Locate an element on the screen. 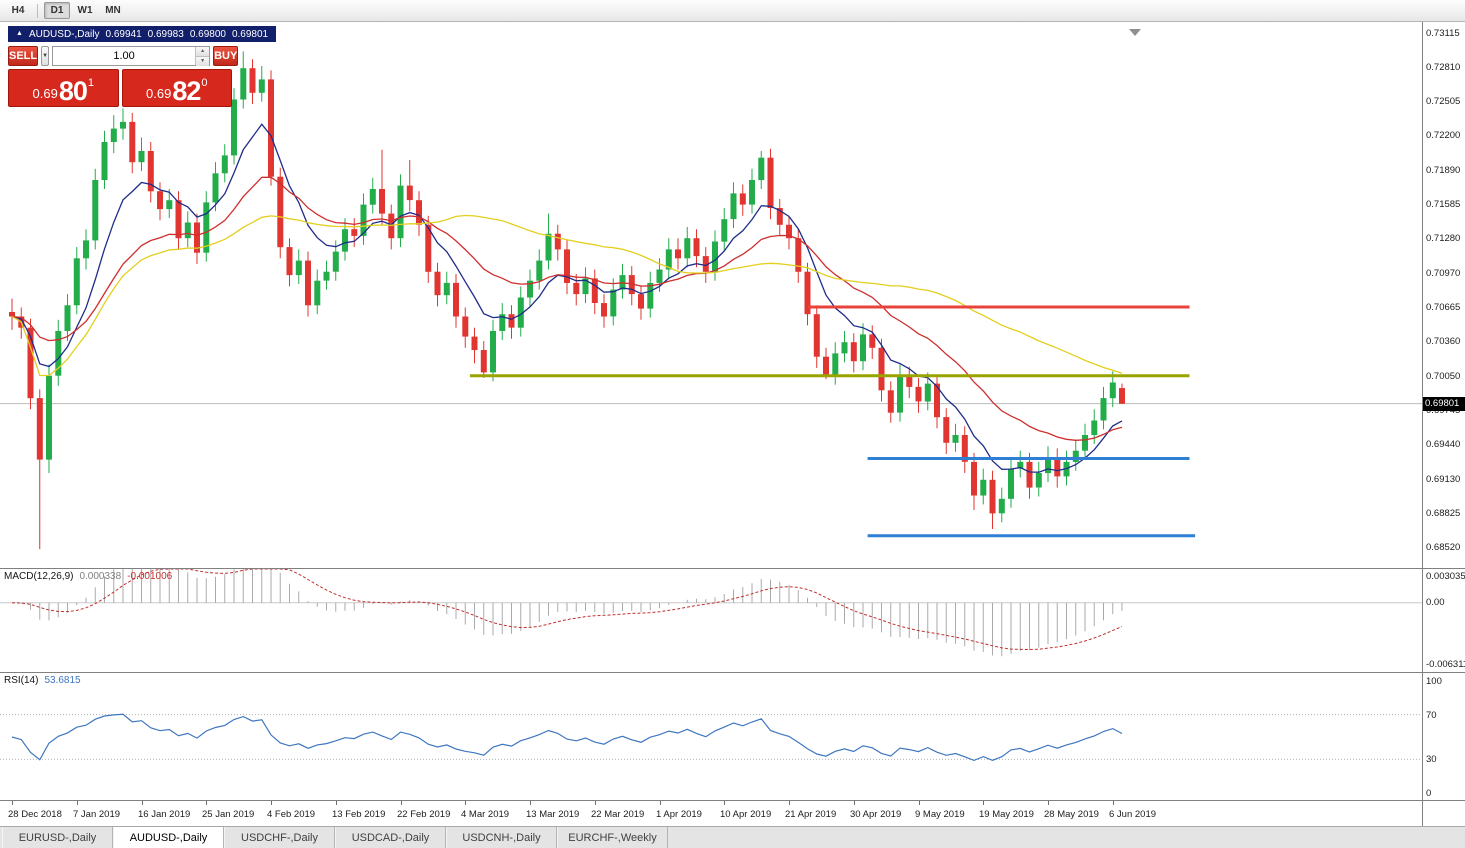 This screenshot has height=848, width=1465. price-axis-label: 0.71890 is located at coordinates (1443, 170).